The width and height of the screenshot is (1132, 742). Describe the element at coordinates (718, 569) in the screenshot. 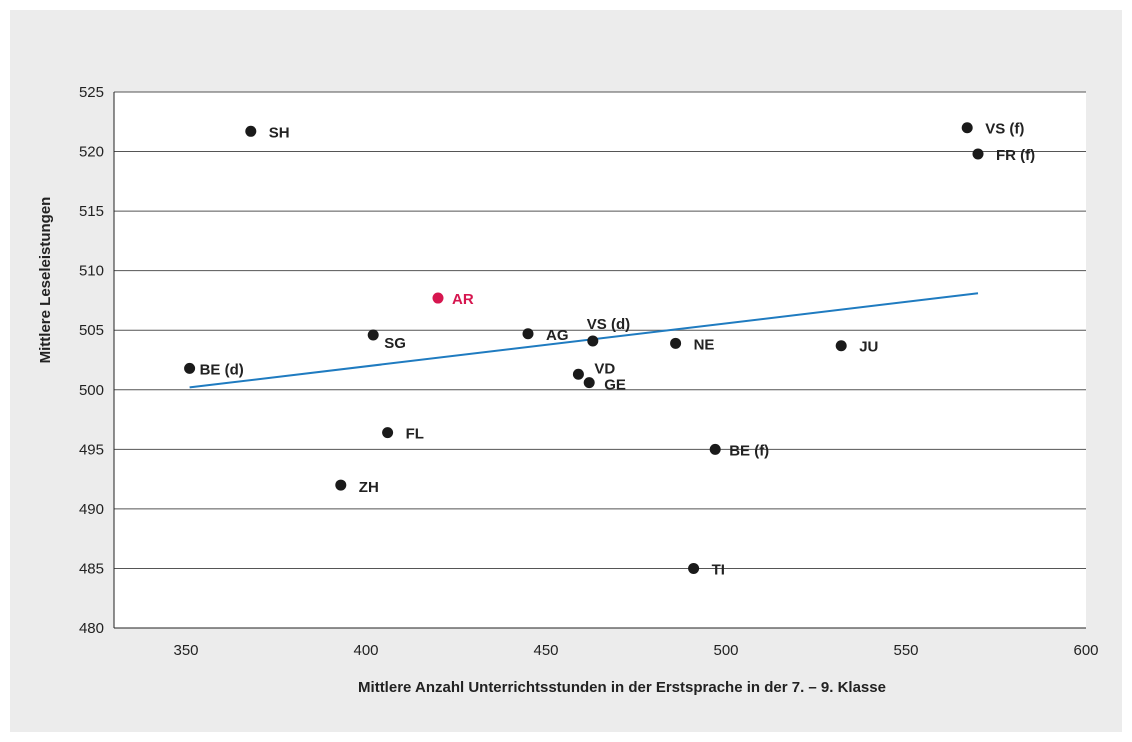

I see `point-label-ti: TI` at that location.